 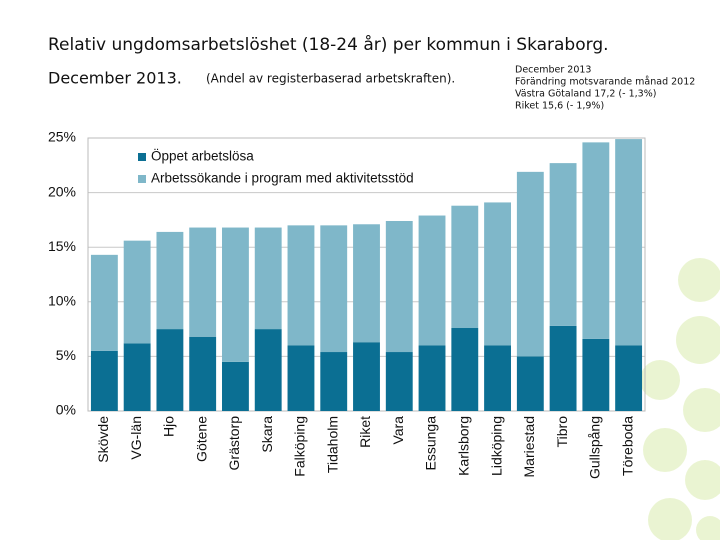 I want to click on x-tick-label: Gullspång, so click(x=595, y=447).